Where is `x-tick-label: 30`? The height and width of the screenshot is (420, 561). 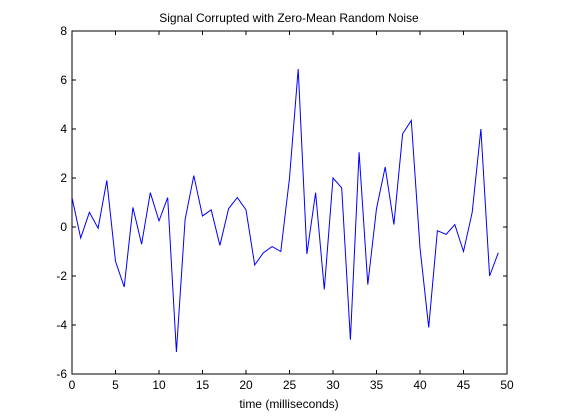 x-tick-label: 30 is located at coordinates (333, 385).